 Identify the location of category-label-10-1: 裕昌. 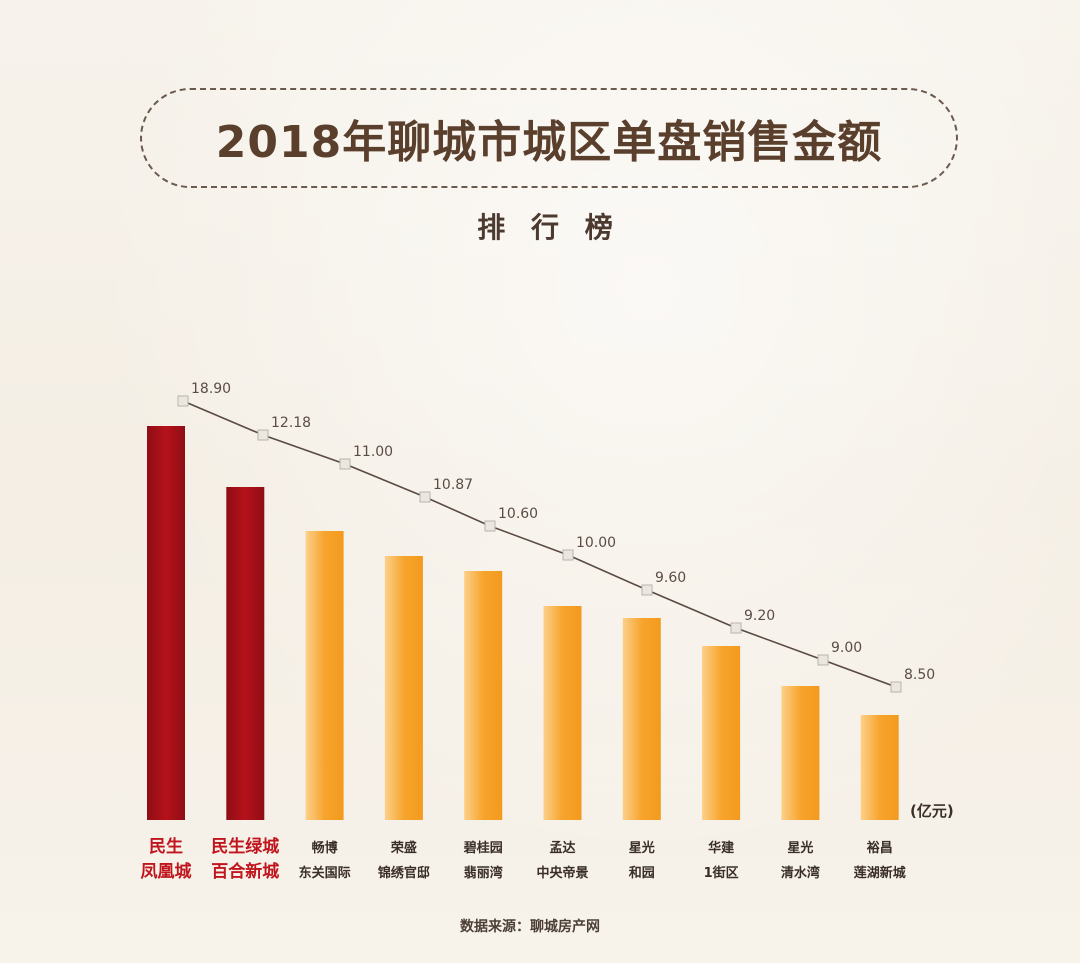
(879, 848).